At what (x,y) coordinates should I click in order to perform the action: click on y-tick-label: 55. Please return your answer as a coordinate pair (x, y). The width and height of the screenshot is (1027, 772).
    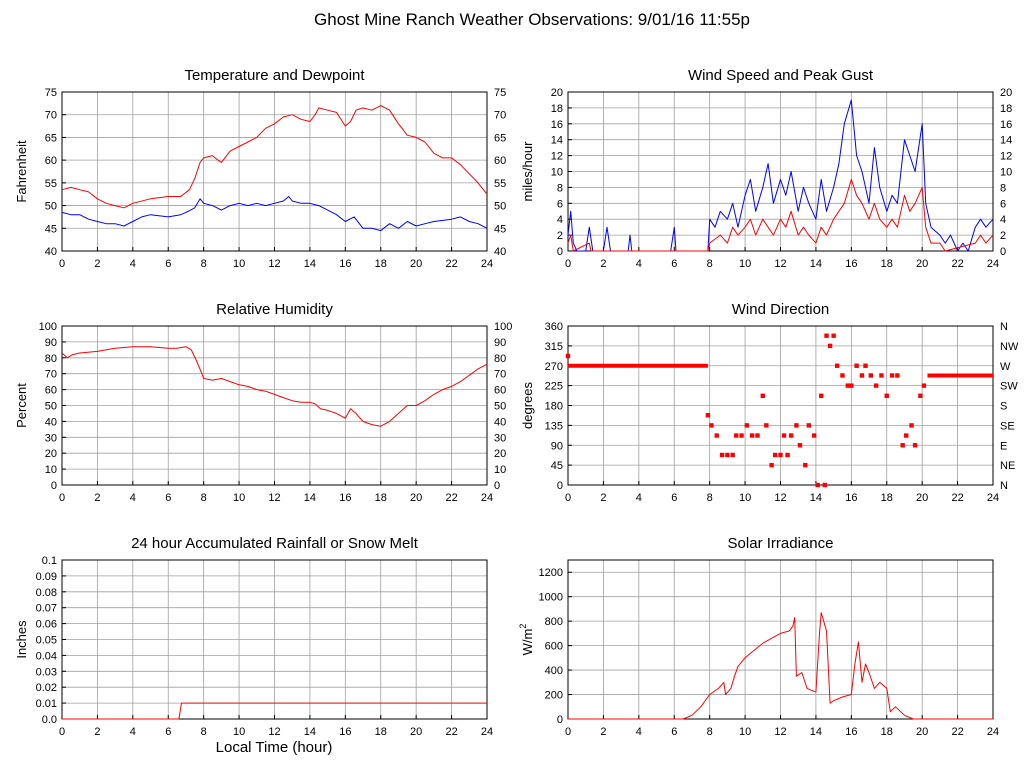
    Looking at the image, I should click on (51, 184).